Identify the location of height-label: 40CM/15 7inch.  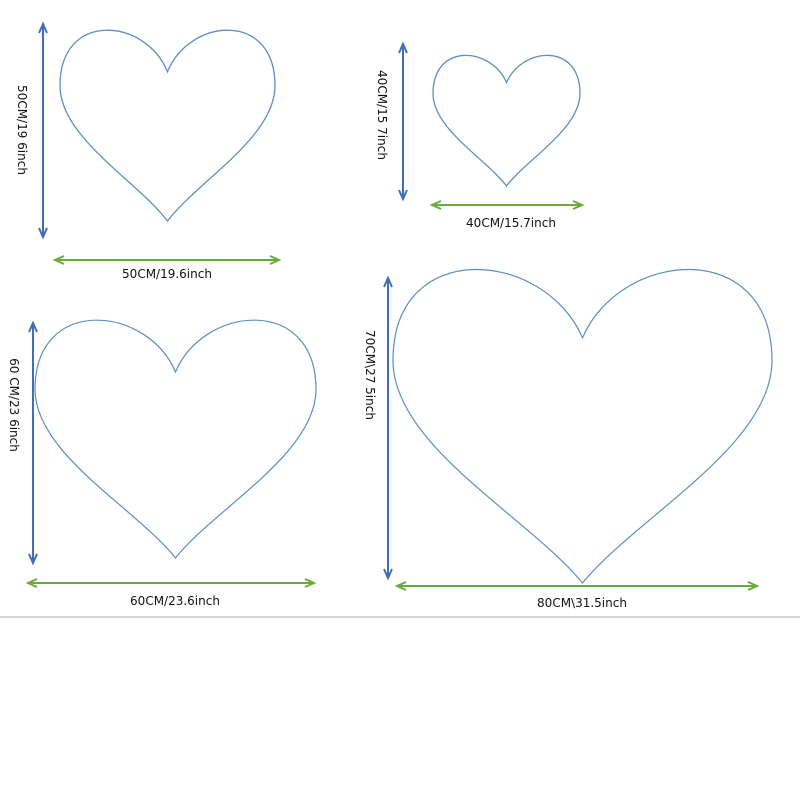
(382, 115).